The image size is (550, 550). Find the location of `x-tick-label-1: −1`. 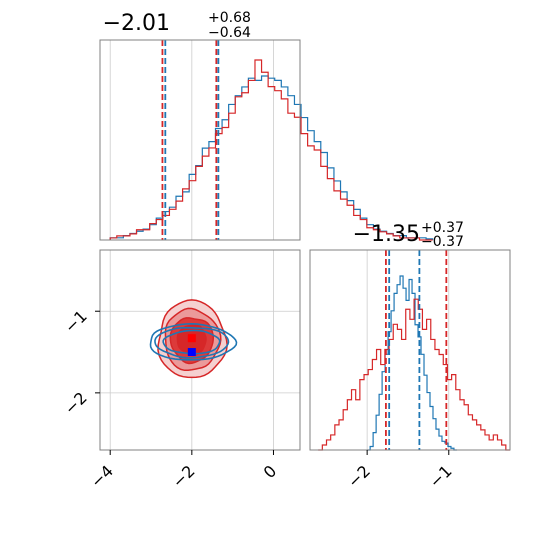

x-tick-label-1: −1 is located at coordinates (440, 476).